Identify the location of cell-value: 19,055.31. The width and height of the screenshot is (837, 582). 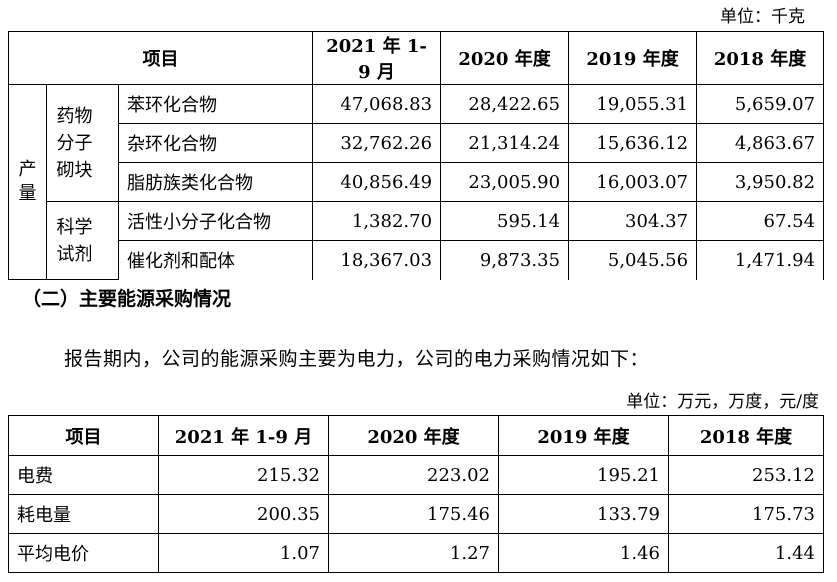
(633, 104).